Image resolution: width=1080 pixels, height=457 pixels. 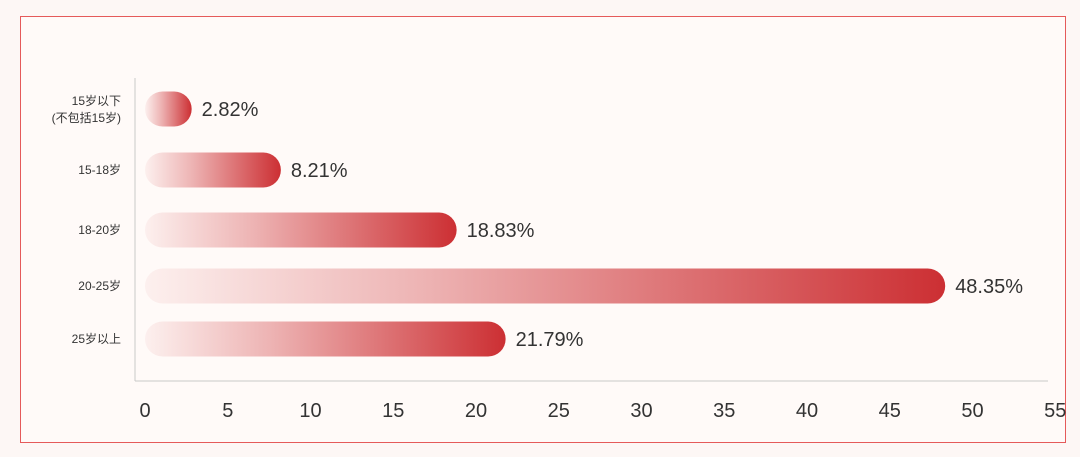 What do you see at coordinates (144, 411) in the screenshot?
I see `x-tick-label-0: 0` at bounding box center [144, 411].